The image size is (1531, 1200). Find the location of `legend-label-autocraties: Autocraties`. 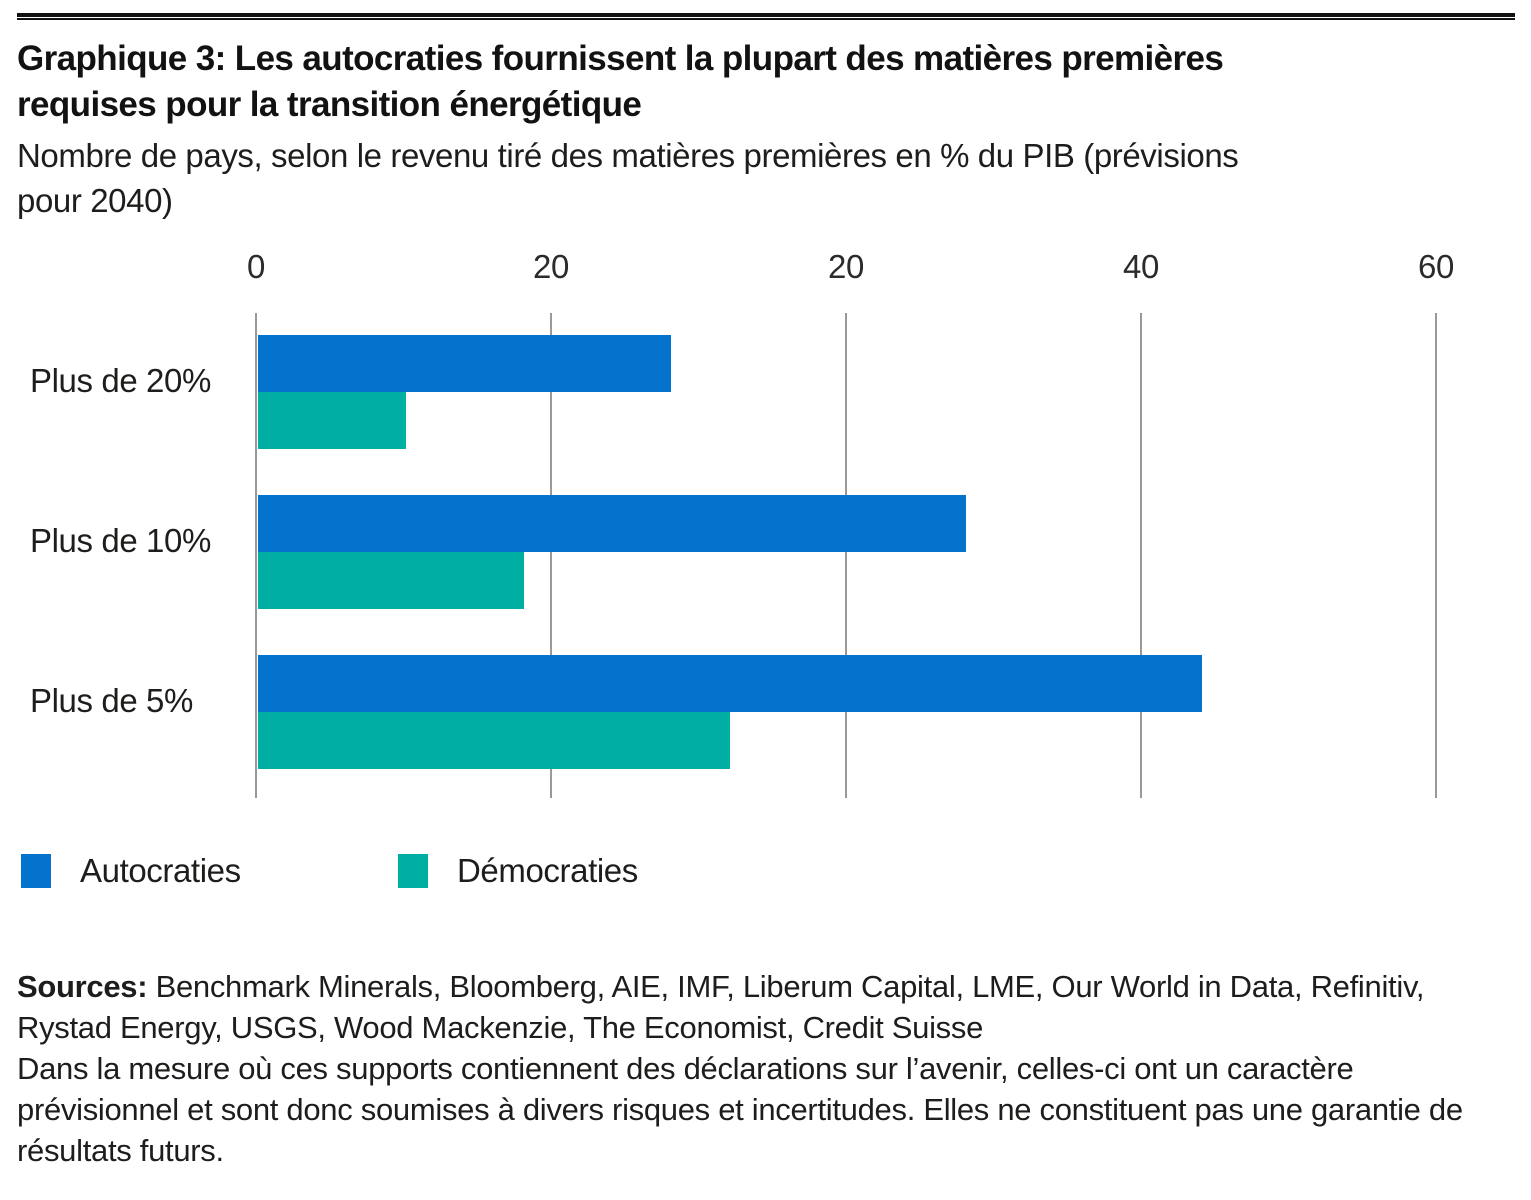

legend-label-autocraties: Autocraties is located at coordinates (160, 870).